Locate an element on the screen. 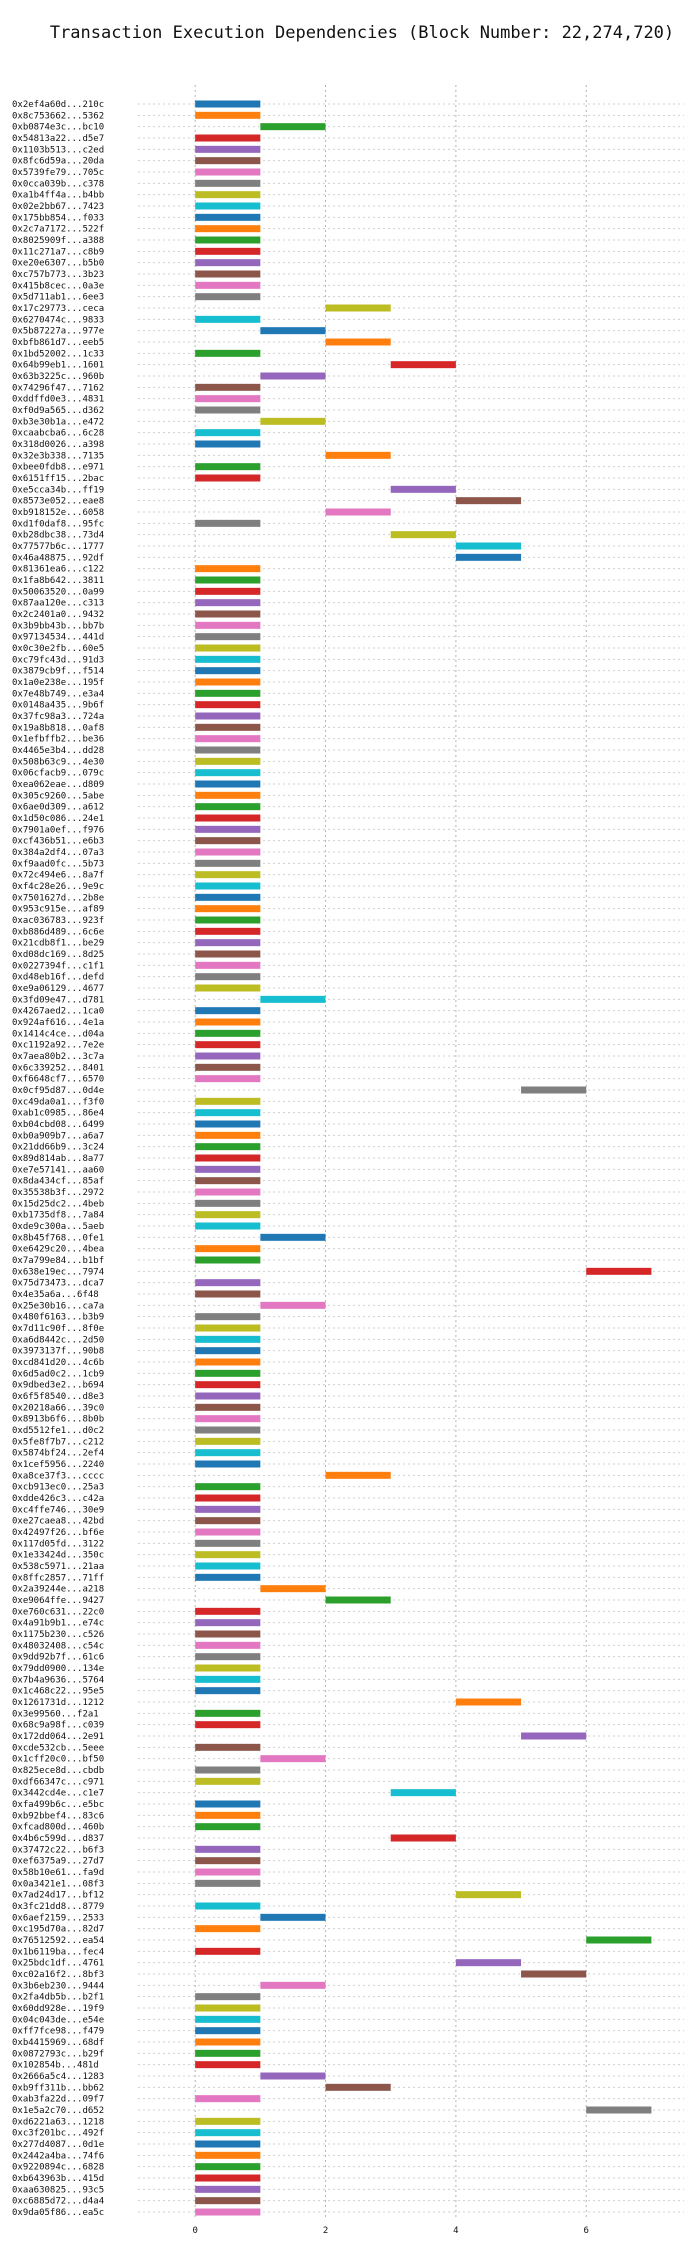 Image resolution: width=700 pixels, height=2244 pixels. transaction-label: 0x1175b230...c526 is located at coordinates (58, 1635).